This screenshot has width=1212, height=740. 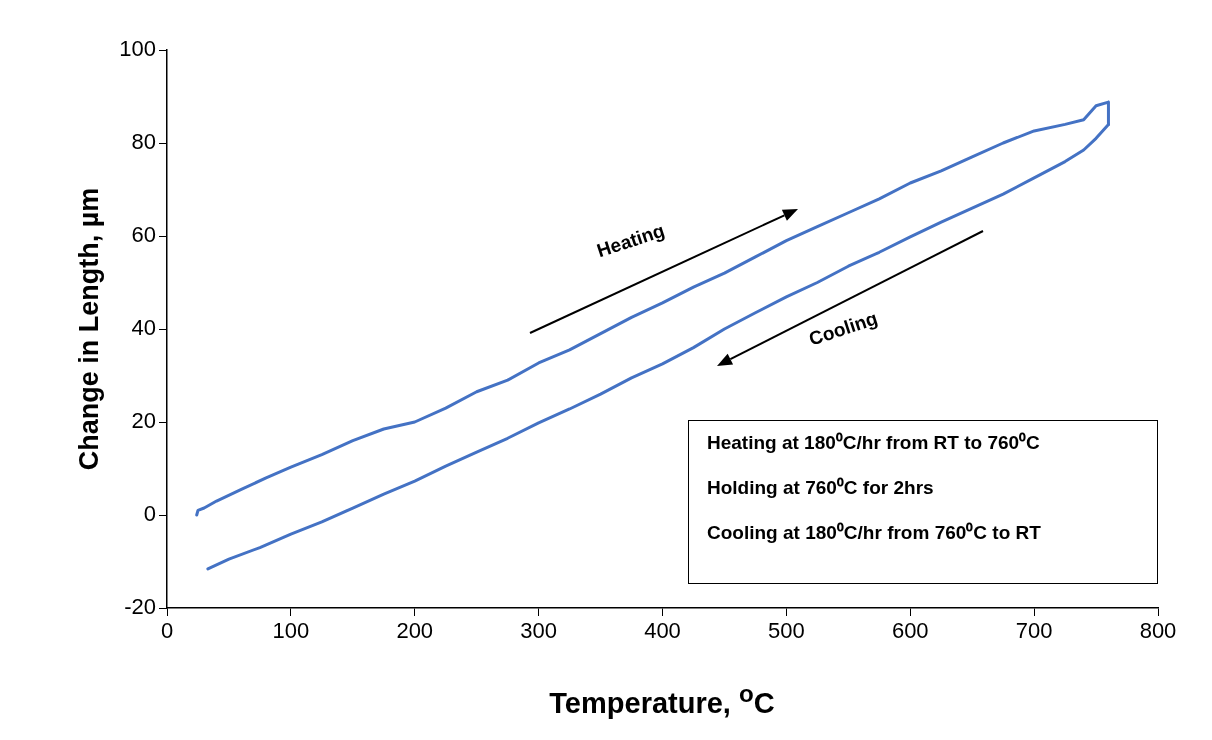 What do you see at coordinates (662, 631) in the screenshot?
I see `x-tick-label: 400` at bounding box center [662, 631].